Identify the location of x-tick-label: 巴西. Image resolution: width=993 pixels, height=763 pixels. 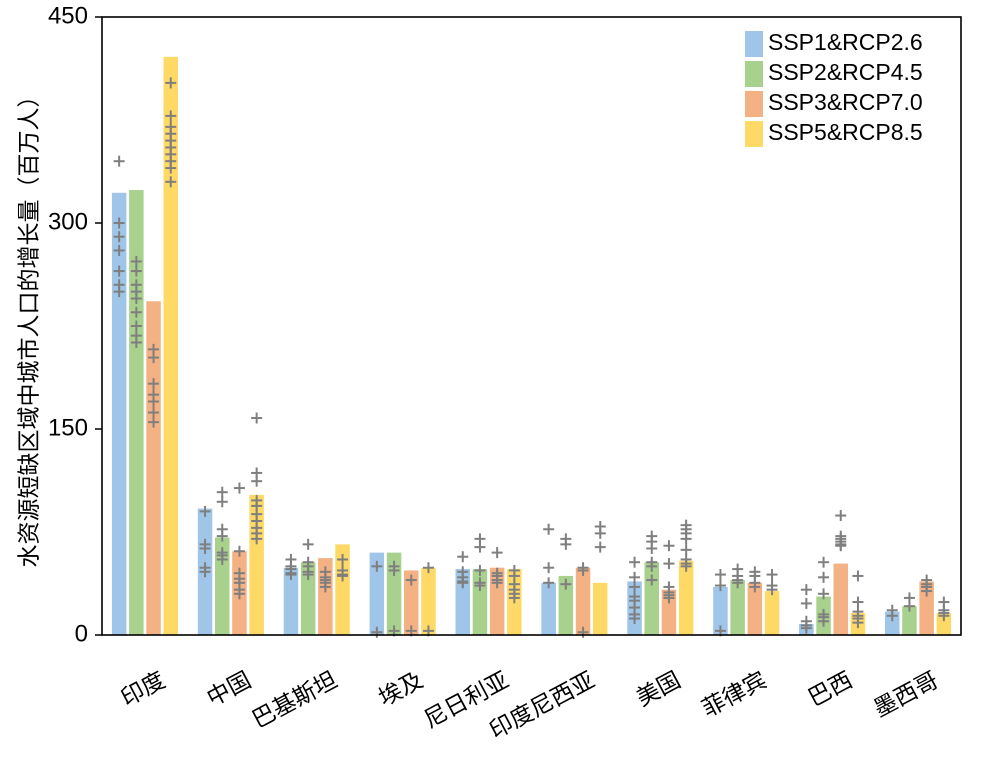
(830, 689).